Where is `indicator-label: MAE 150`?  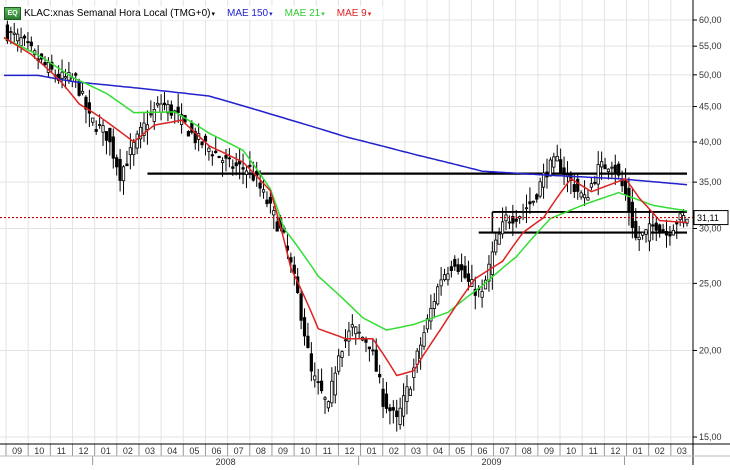
indicator-label: MAE 150 is located at coordinates (247, 13).